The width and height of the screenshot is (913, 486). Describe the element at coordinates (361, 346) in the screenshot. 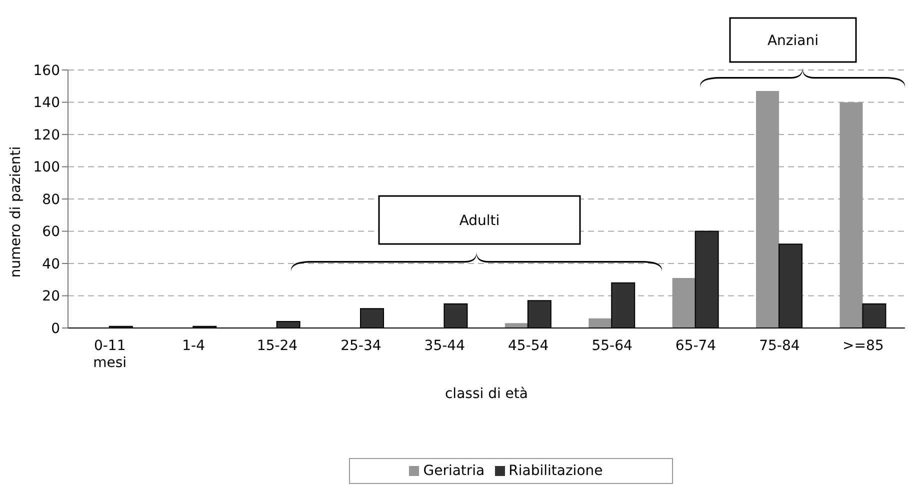

I see `x-tick-label: 25-34` at that location.